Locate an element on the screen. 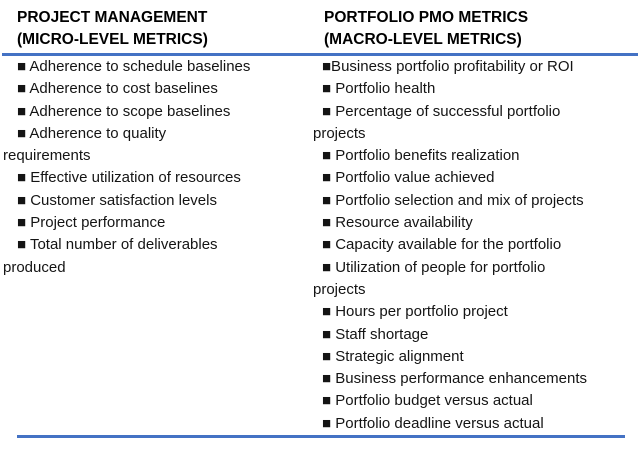 The width and height of the screenshot is (640, 455). column-header-project-management: PROJECT MANAGEMENT (MICRO-LEVEL METRICS) is located at coordinates (112, 28).